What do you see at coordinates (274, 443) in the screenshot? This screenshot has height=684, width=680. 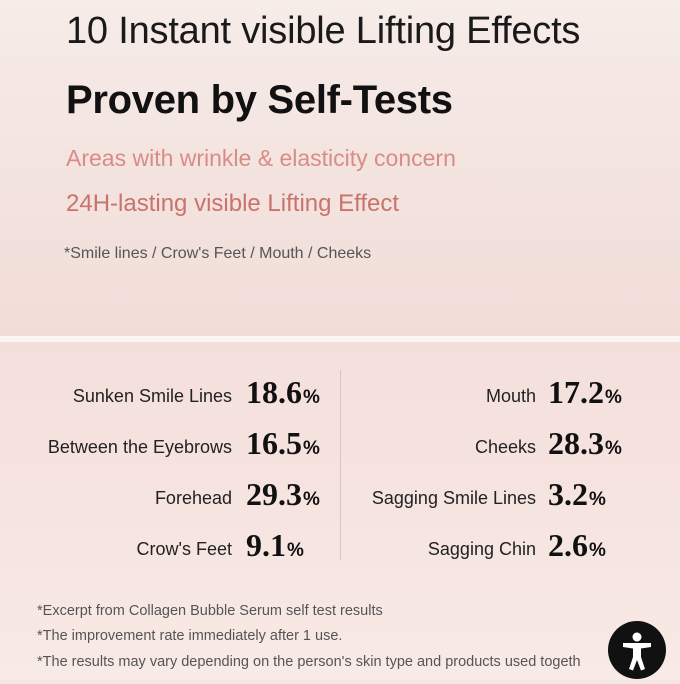 I see `stat-number: 16.5` at bounding box center [274, 443].